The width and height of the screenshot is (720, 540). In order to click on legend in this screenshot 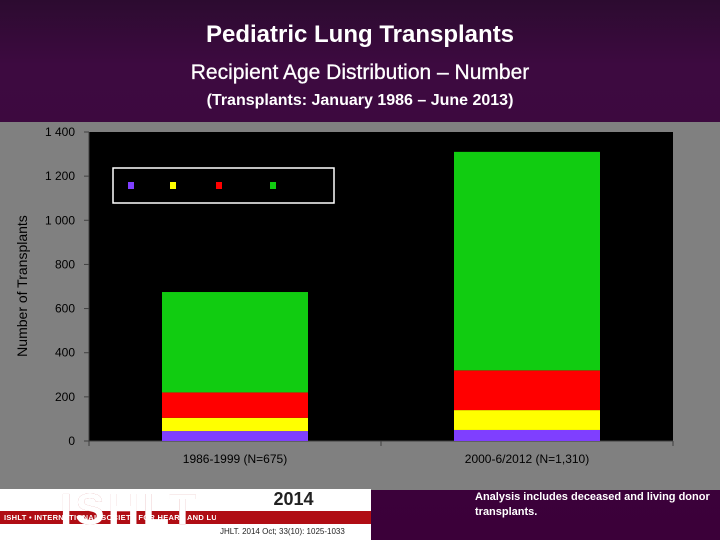, I will do `click(223, 185)`.